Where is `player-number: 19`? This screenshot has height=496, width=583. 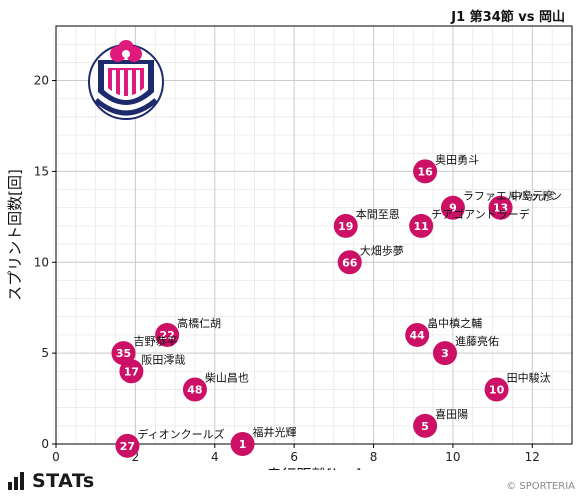
player-number: 19 is located at coordinates (345, 226).